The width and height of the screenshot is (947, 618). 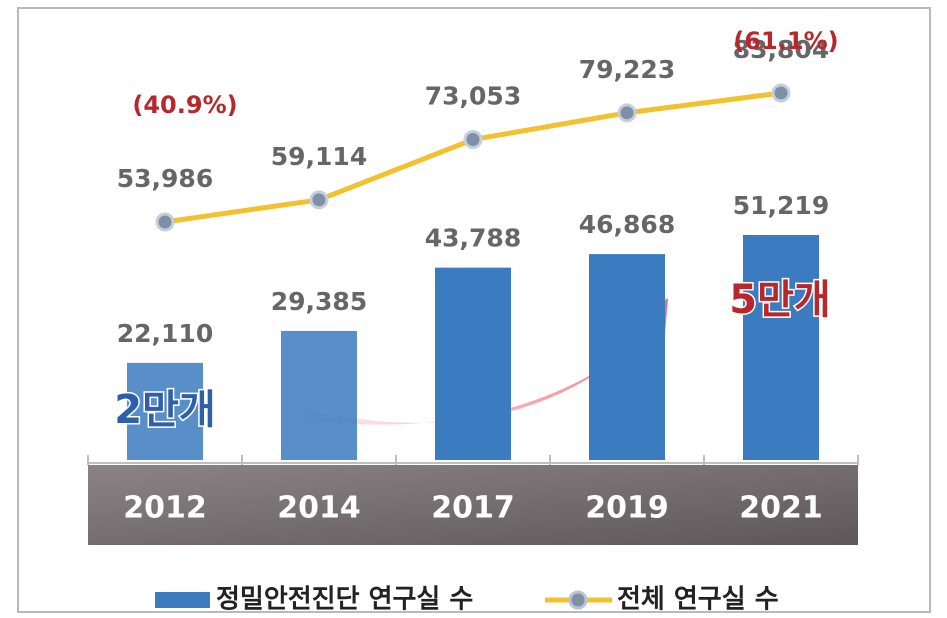 What do you see at coordinates (578, 600) in the screenshot?
I see `legend-marker` at bounding box center [578, 600].